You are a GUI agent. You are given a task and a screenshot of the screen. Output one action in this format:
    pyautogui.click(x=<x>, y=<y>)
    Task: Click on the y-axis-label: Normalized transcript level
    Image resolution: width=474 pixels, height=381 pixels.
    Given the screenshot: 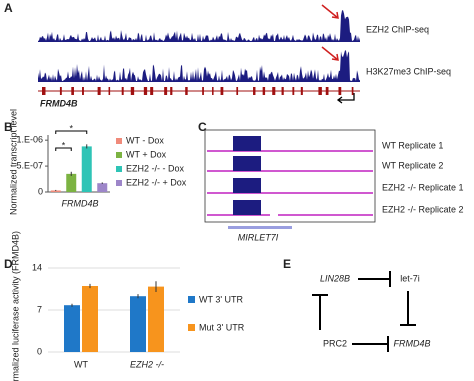 What is the action you would take?
    pyautogui.click(x=13, y=162)
    